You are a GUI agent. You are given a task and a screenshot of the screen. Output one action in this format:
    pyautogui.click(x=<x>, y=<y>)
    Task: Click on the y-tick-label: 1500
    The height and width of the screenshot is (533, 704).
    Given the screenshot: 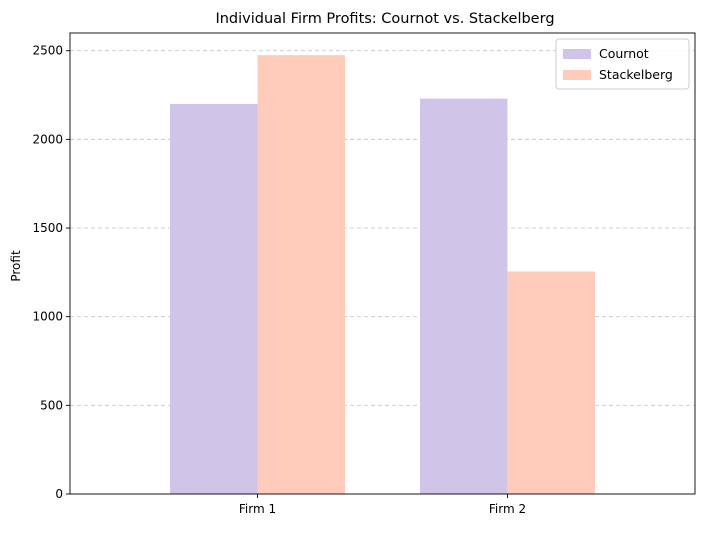 What is the action you would take?
    pyautogui.click(x=47, y=228)
    